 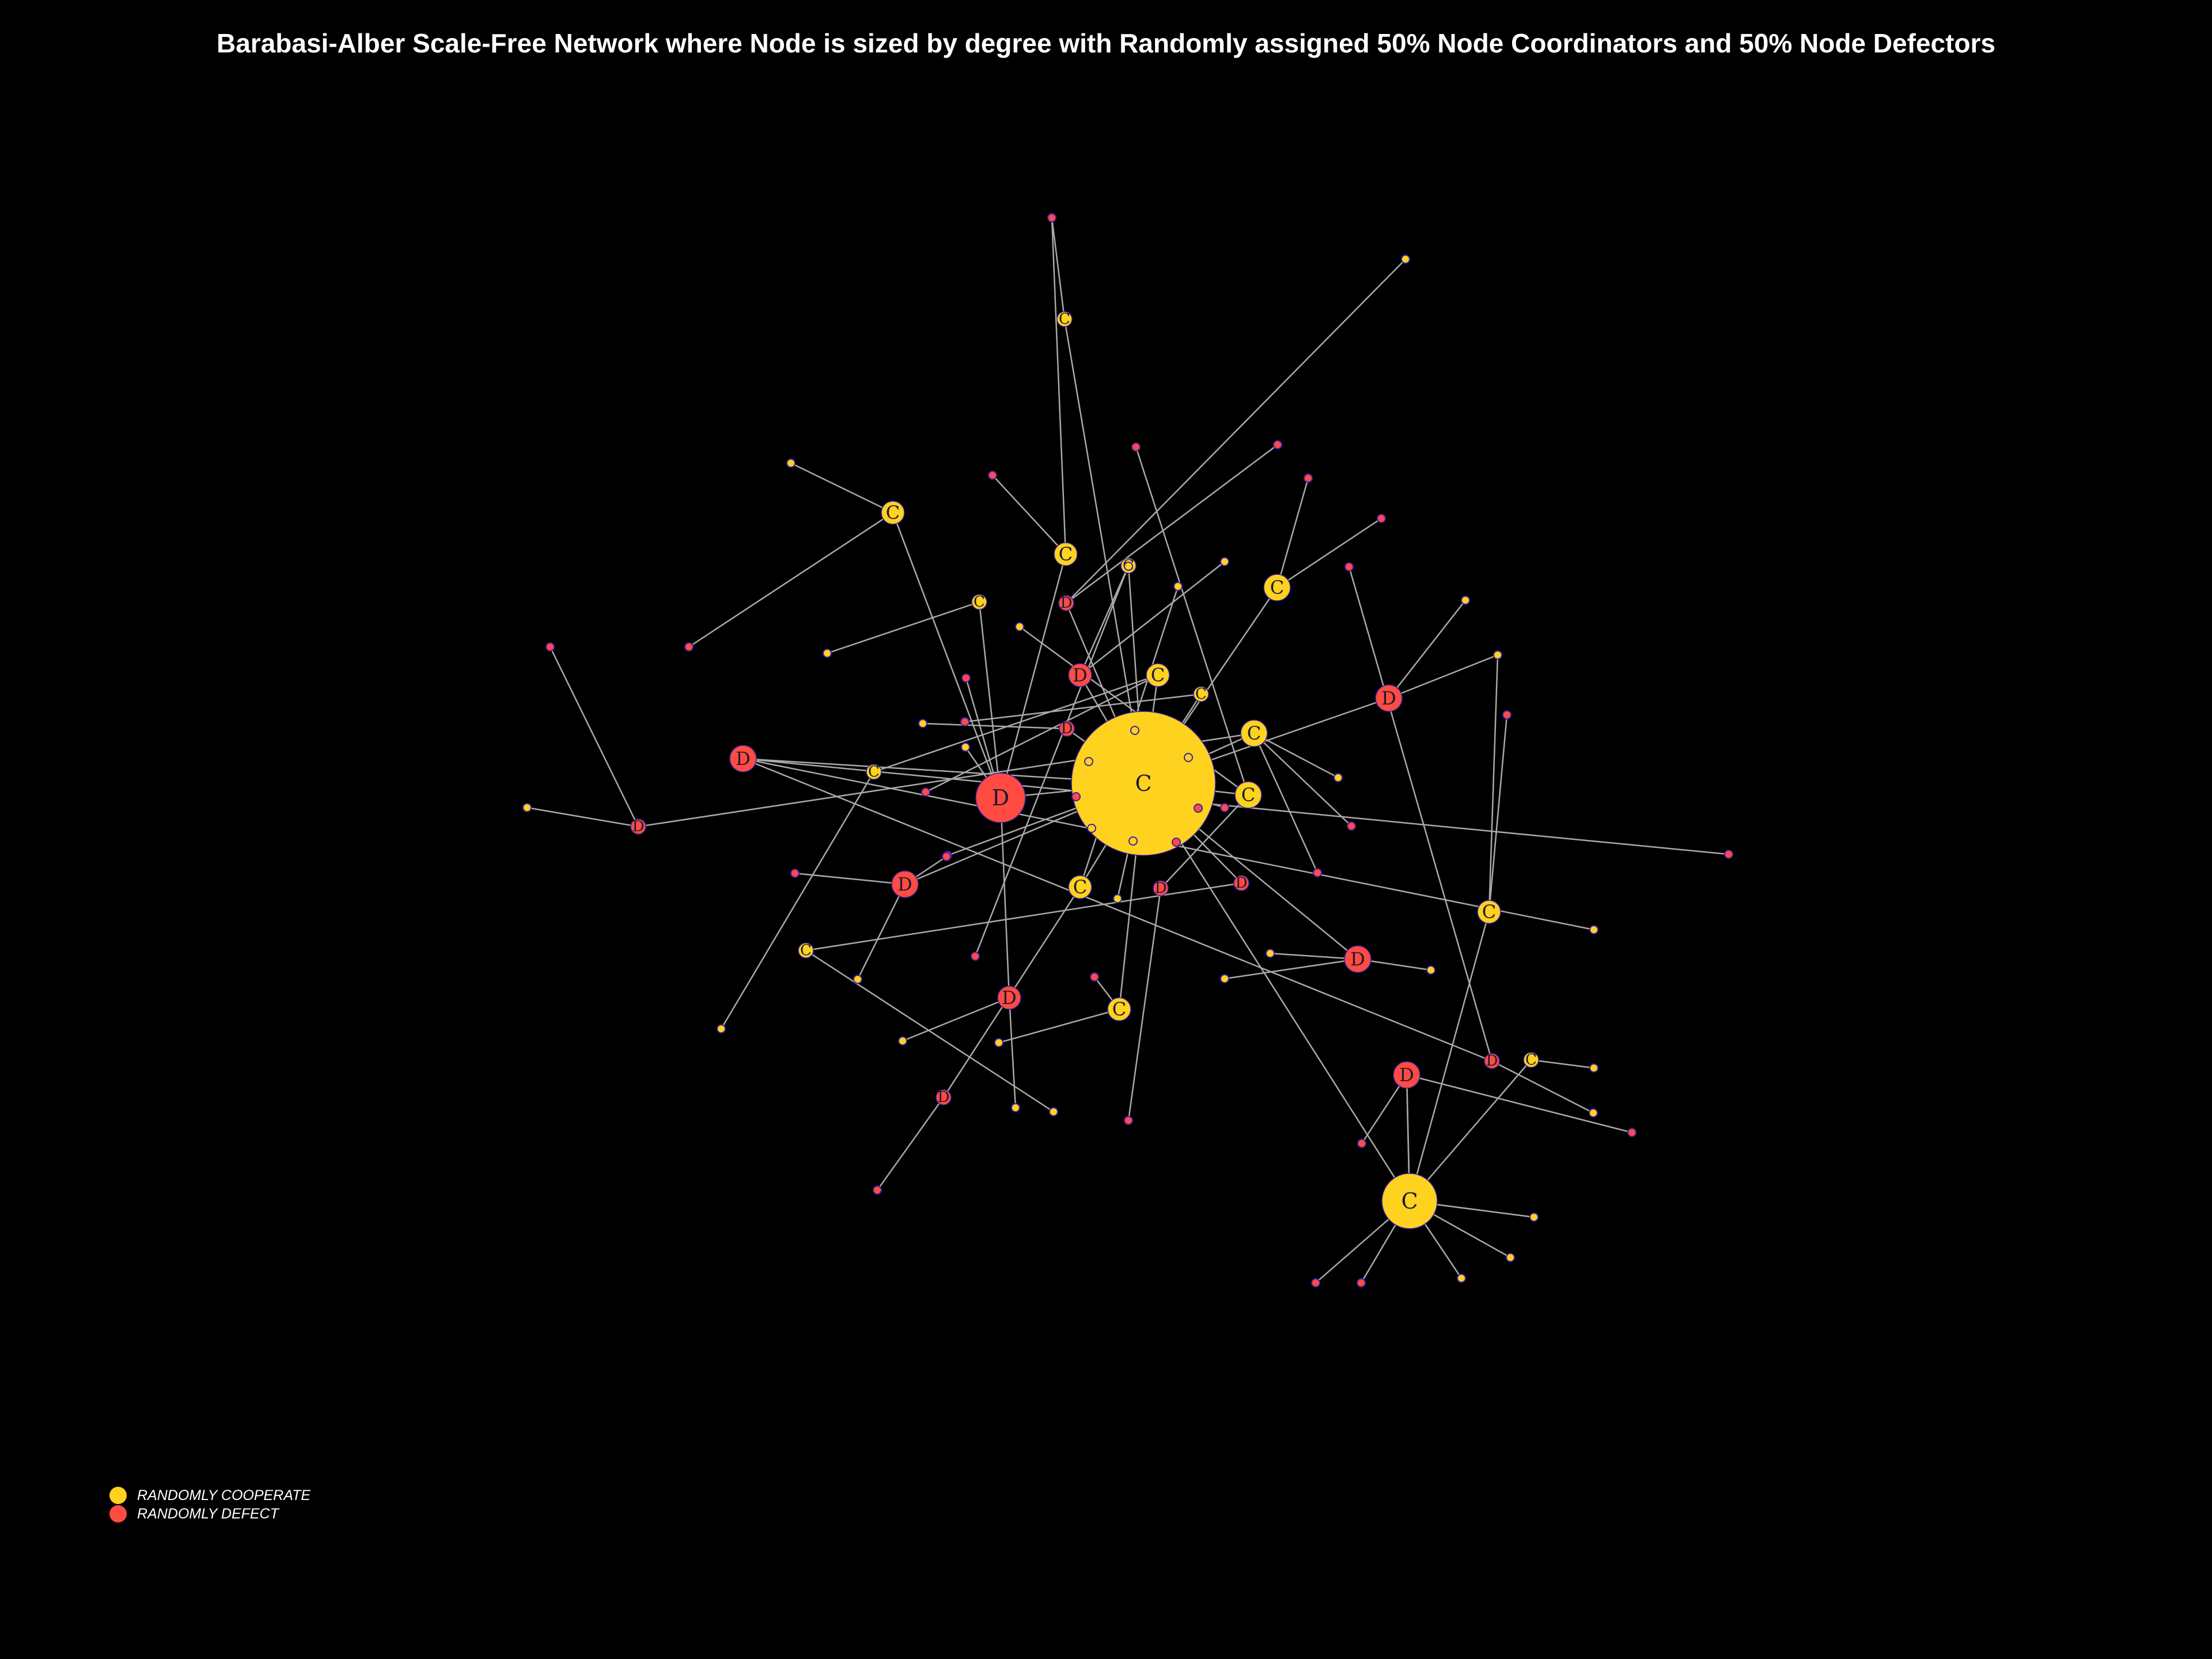 I want to click on node-20: C, so click(x=893, y=513).